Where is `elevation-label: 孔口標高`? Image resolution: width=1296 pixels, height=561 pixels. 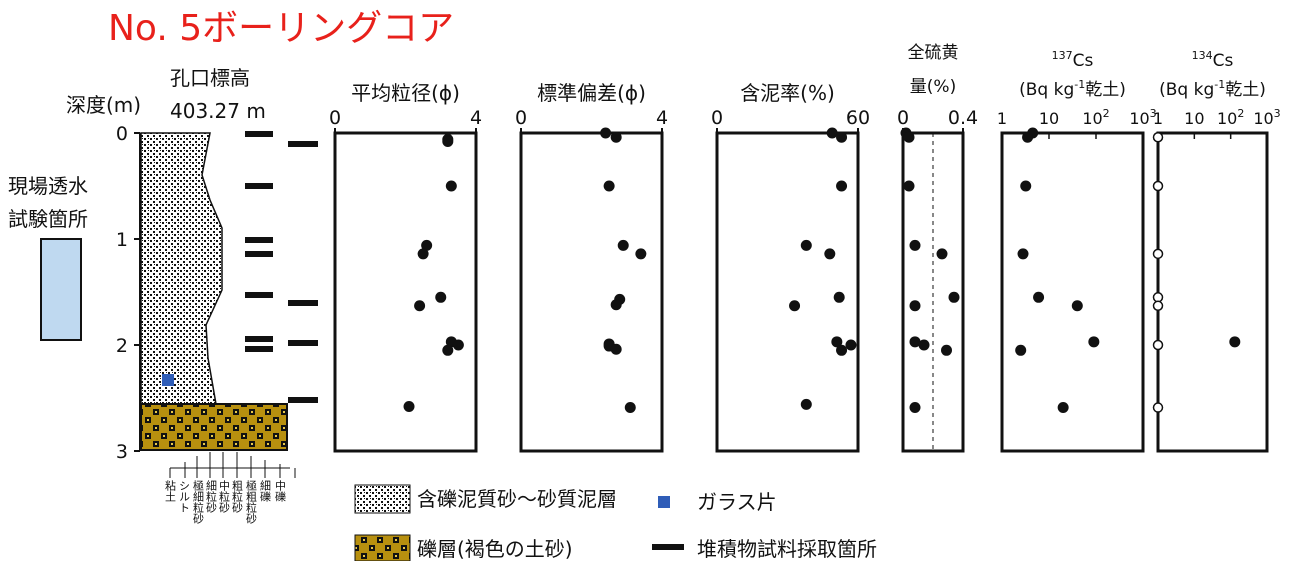 elevation-label: 孔口標高 is located at coordinates (210, 78).